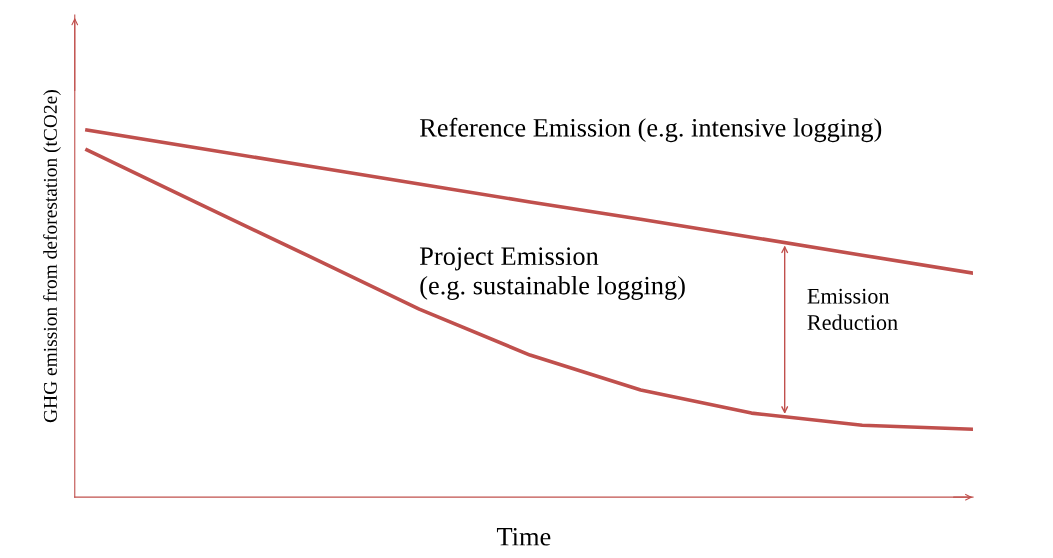 Image resolution: width=1053 pixels, height=558 pixels. Describe the element at coordinates (650, 130) in the screenshot. I see `series-label: Reference Emission (e.g. intensive logging)` at that location.